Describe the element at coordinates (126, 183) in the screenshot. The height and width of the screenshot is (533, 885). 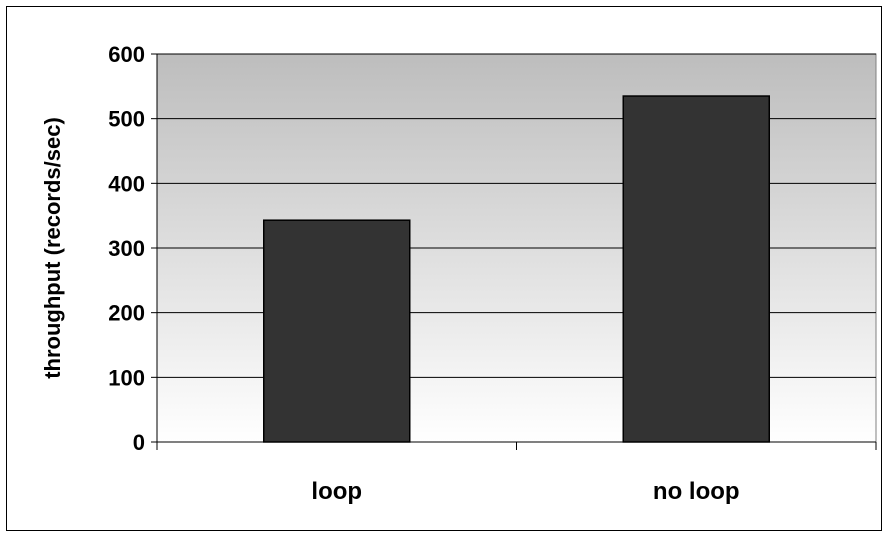
I see `y-tick-label: 400` at that location.